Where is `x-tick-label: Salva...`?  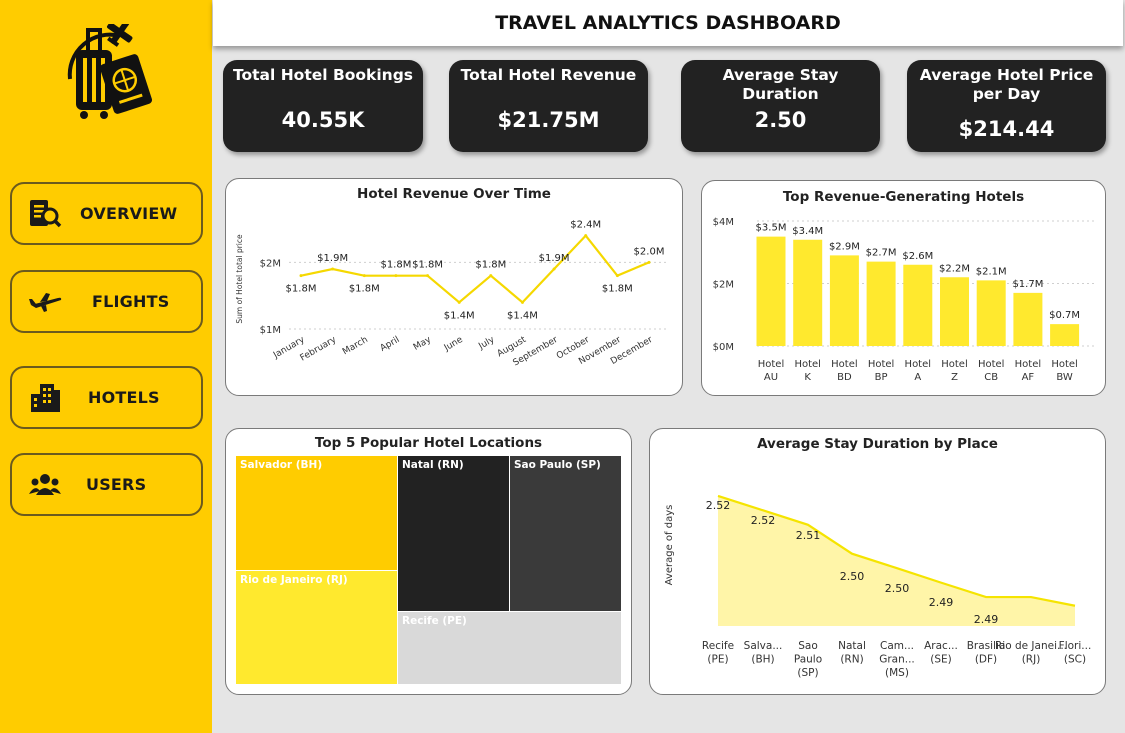 x-tick-label: Salva... is located at coordinates (763, 646).